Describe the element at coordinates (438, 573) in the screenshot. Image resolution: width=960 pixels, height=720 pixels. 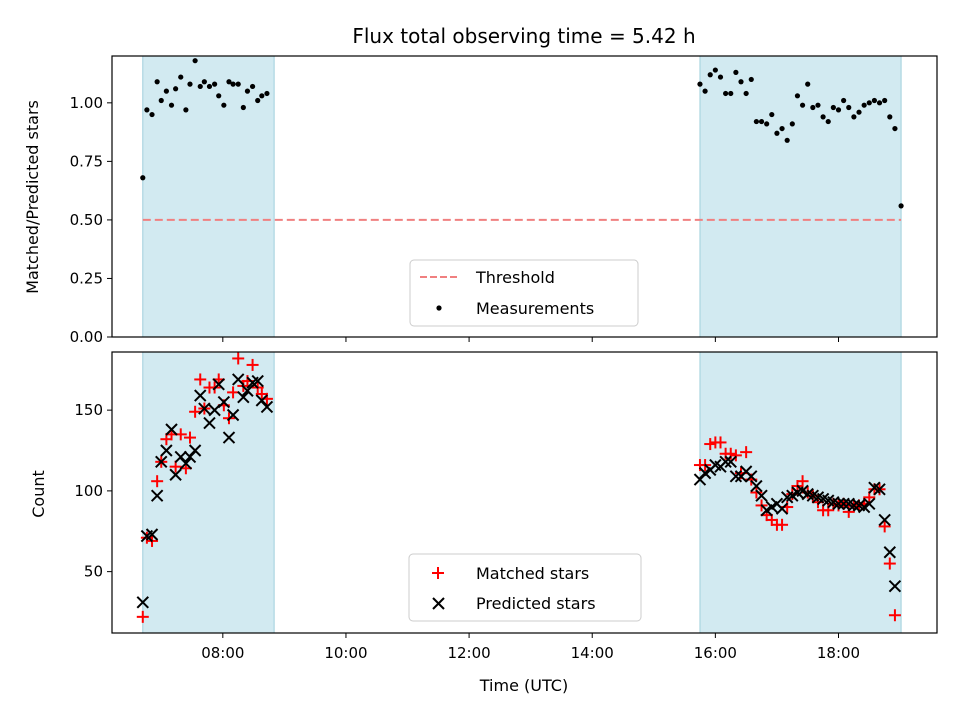
I see `legend-matched-swatch` at that location.